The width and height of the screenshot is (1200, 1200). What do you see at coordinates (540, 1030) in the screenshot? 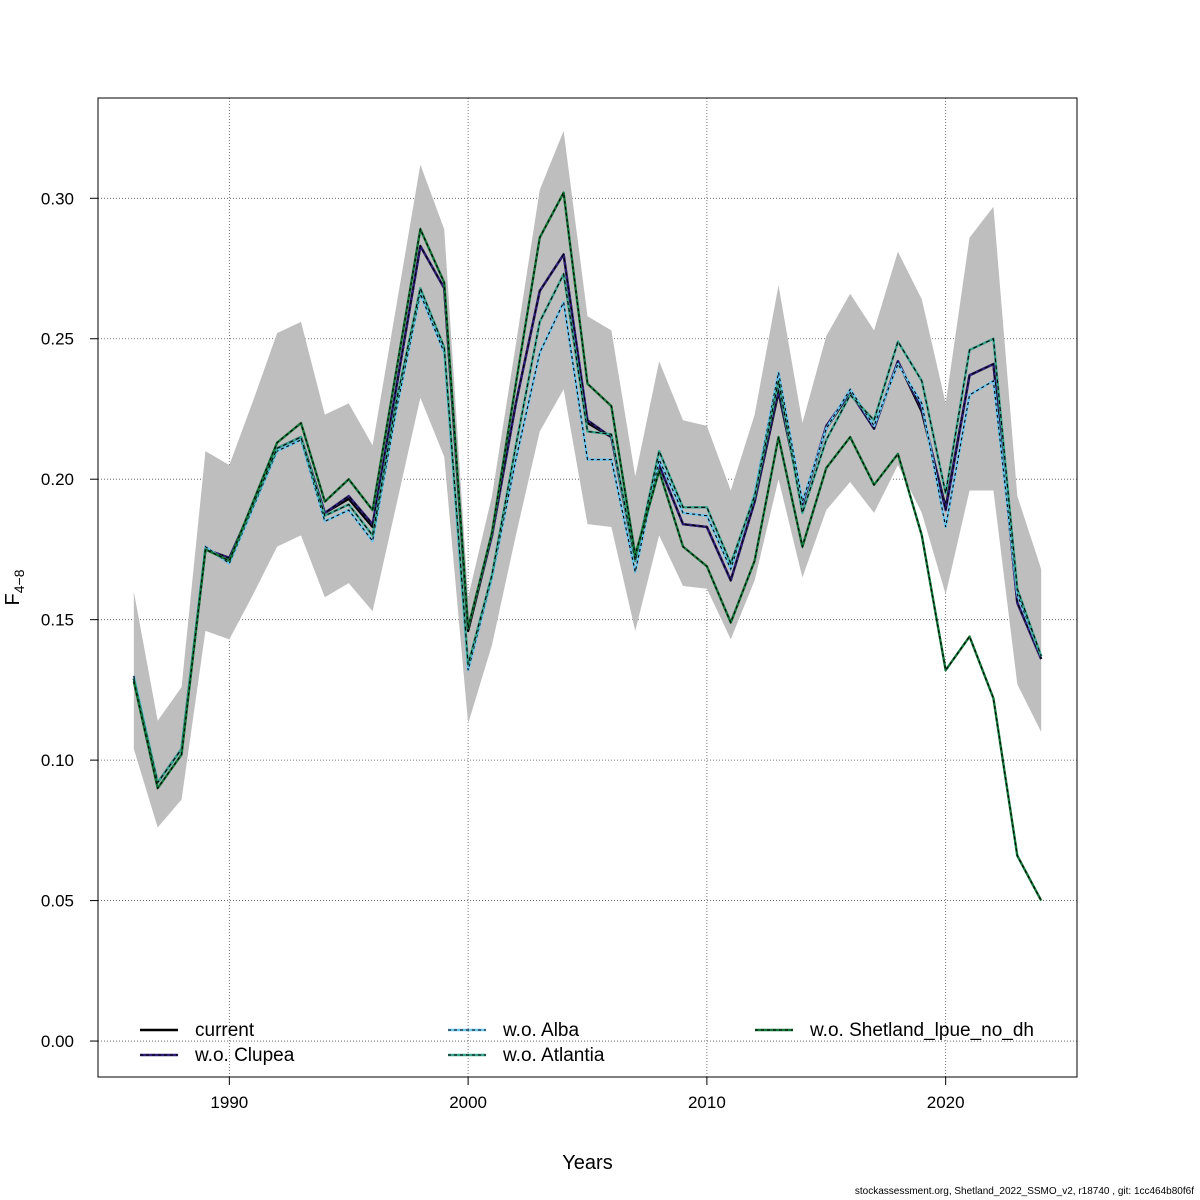
I see `legend-label: w.o. Alba` at bounding box center [540, 1030].